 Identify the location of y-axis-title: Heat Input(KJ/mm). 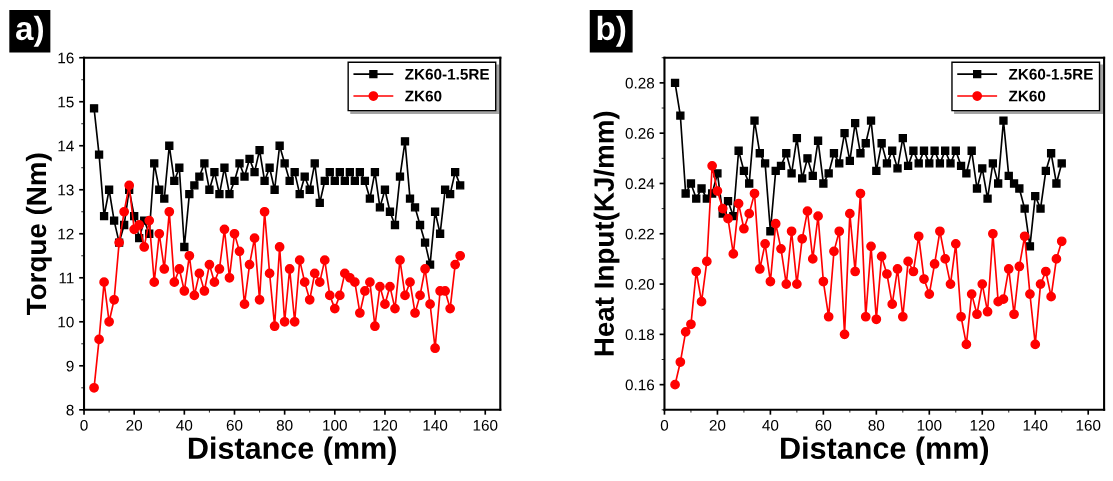
(606, 233).